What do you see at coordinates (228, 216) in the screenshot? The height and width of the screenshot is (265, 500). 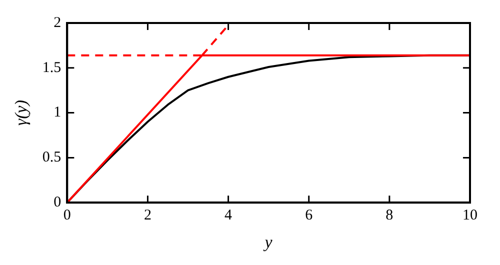 I see `x-tick-label: 4` at bounding box center [228, 216].